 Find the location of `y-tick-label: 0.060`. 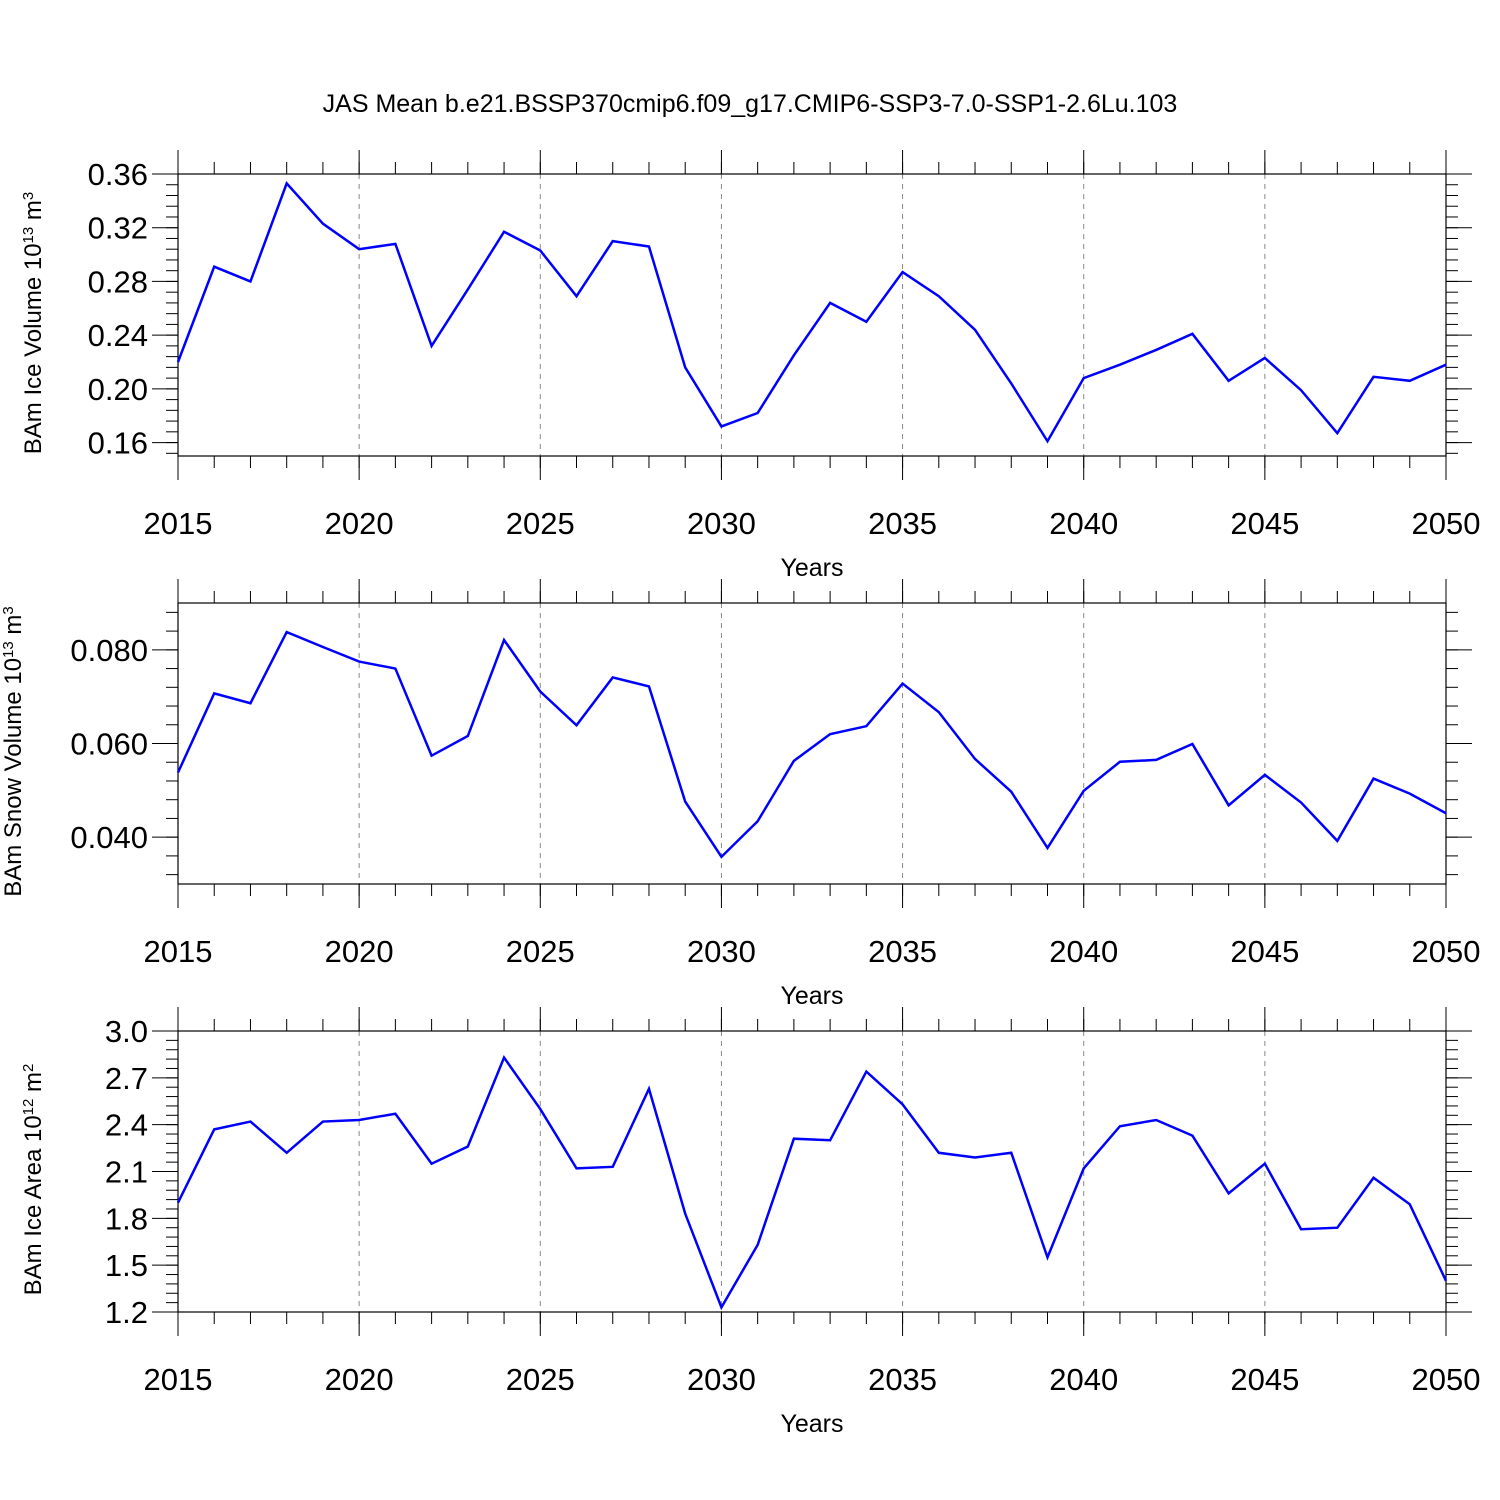

y-tick-label: 0.060 is located at coordinates (109, 744).